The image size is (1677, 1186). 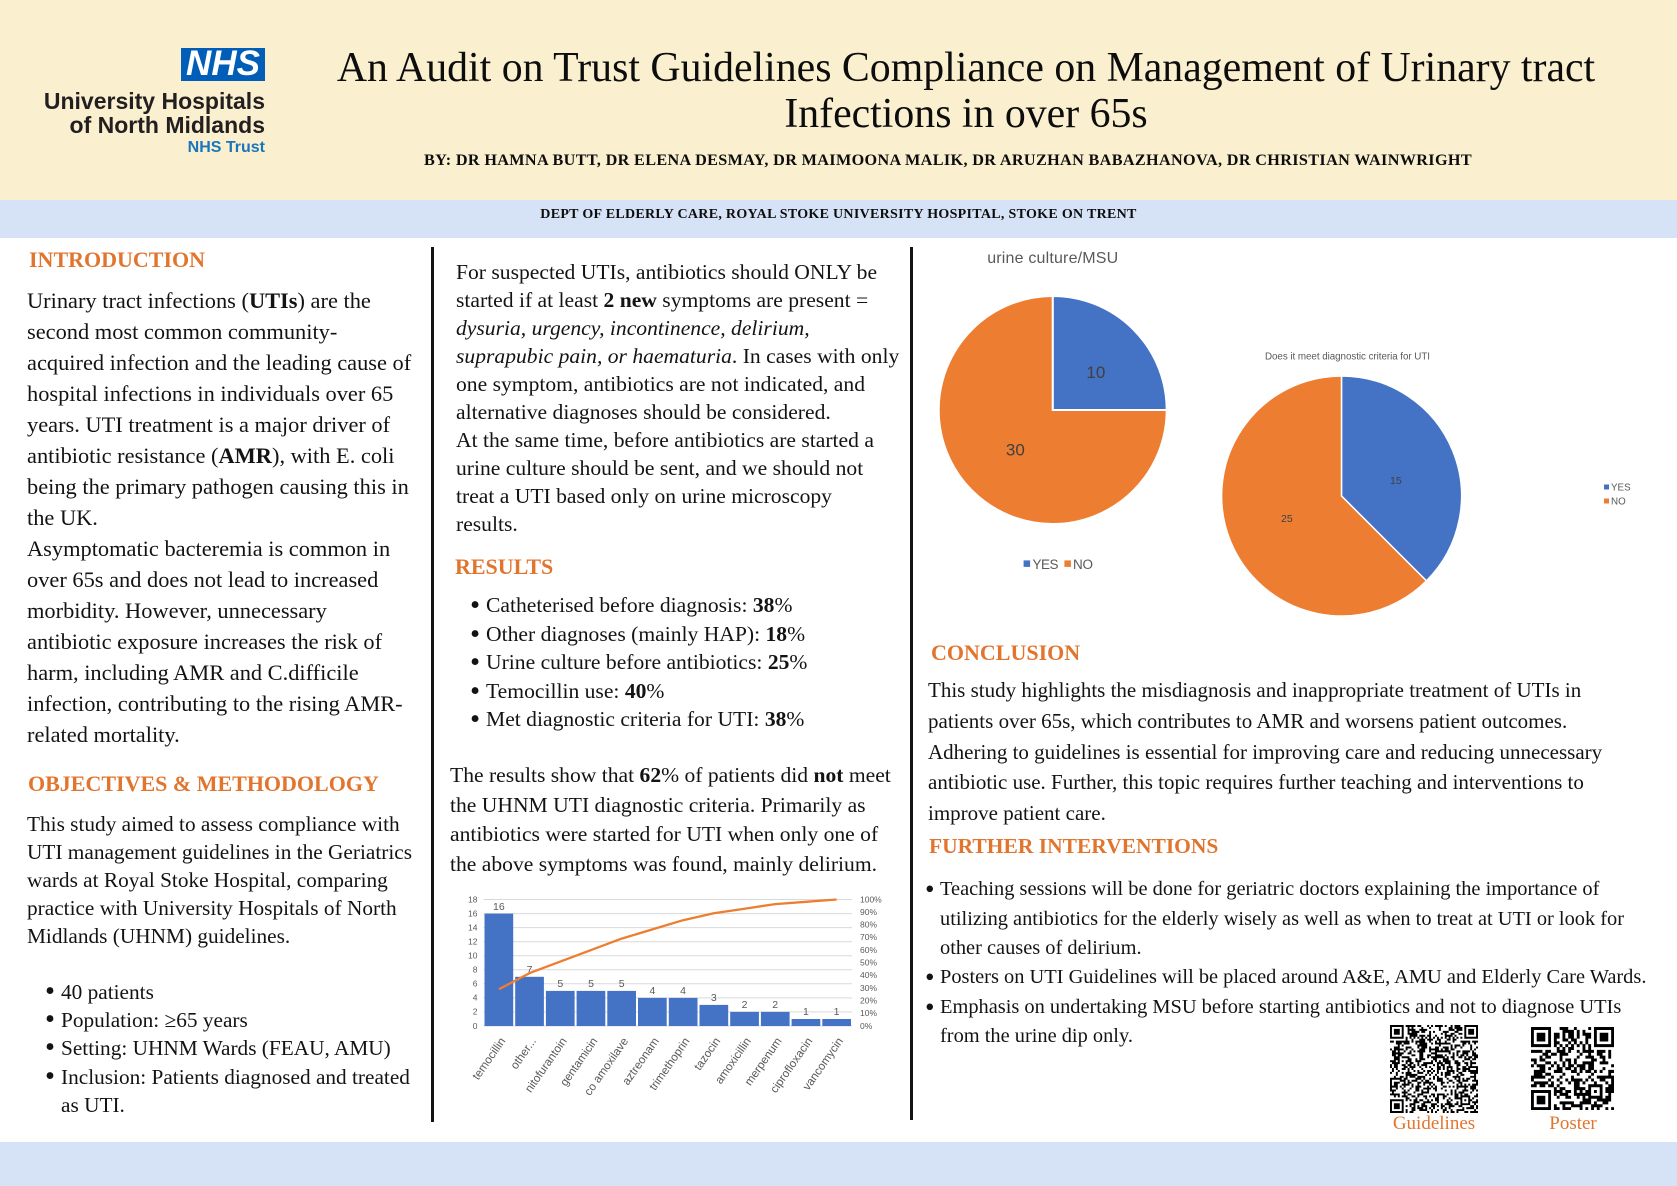 I want to click on svg-text: 25, so click(x=1287, y=519).